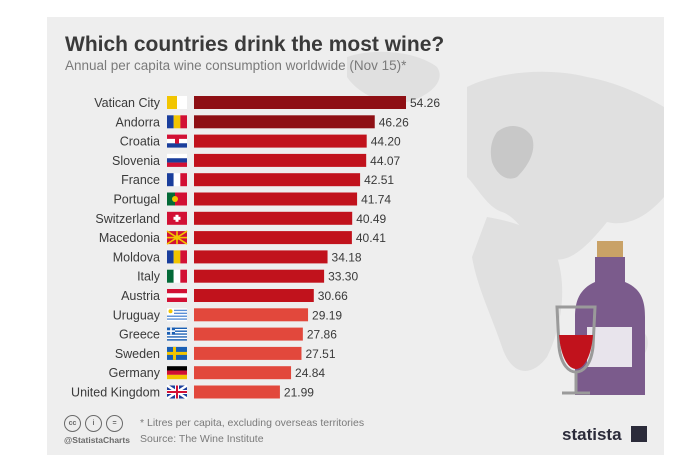 This screenshot has height=473, width=700. What do you see at coordinates (140, 142) in the screenshot?
I see `category-label: Croatia` at bounding box center [140, 142].